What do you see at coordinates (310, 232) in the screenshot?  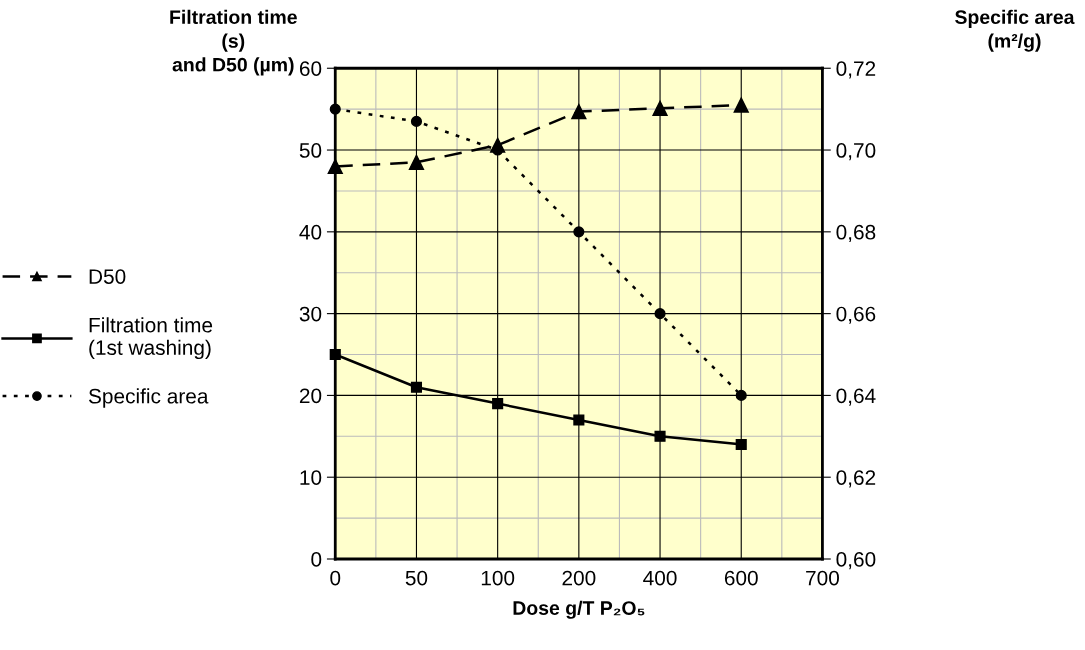 I see `y-tick-label: 40` at bounding box center [310, 232].